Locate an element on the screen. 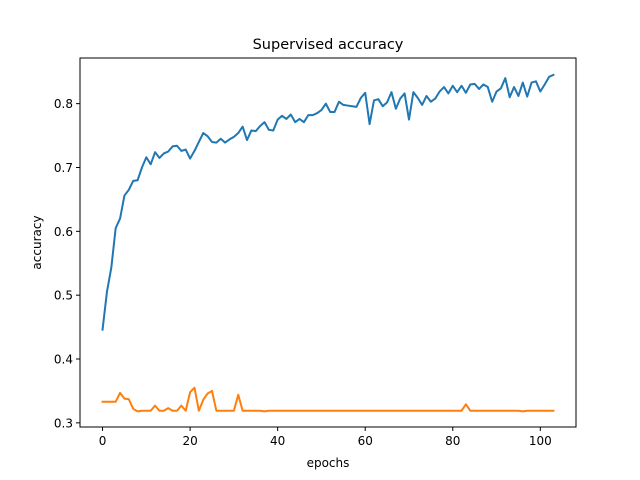 The image size is (640, 480). x-axis-label: epochs is located at coordinates (328, 463).